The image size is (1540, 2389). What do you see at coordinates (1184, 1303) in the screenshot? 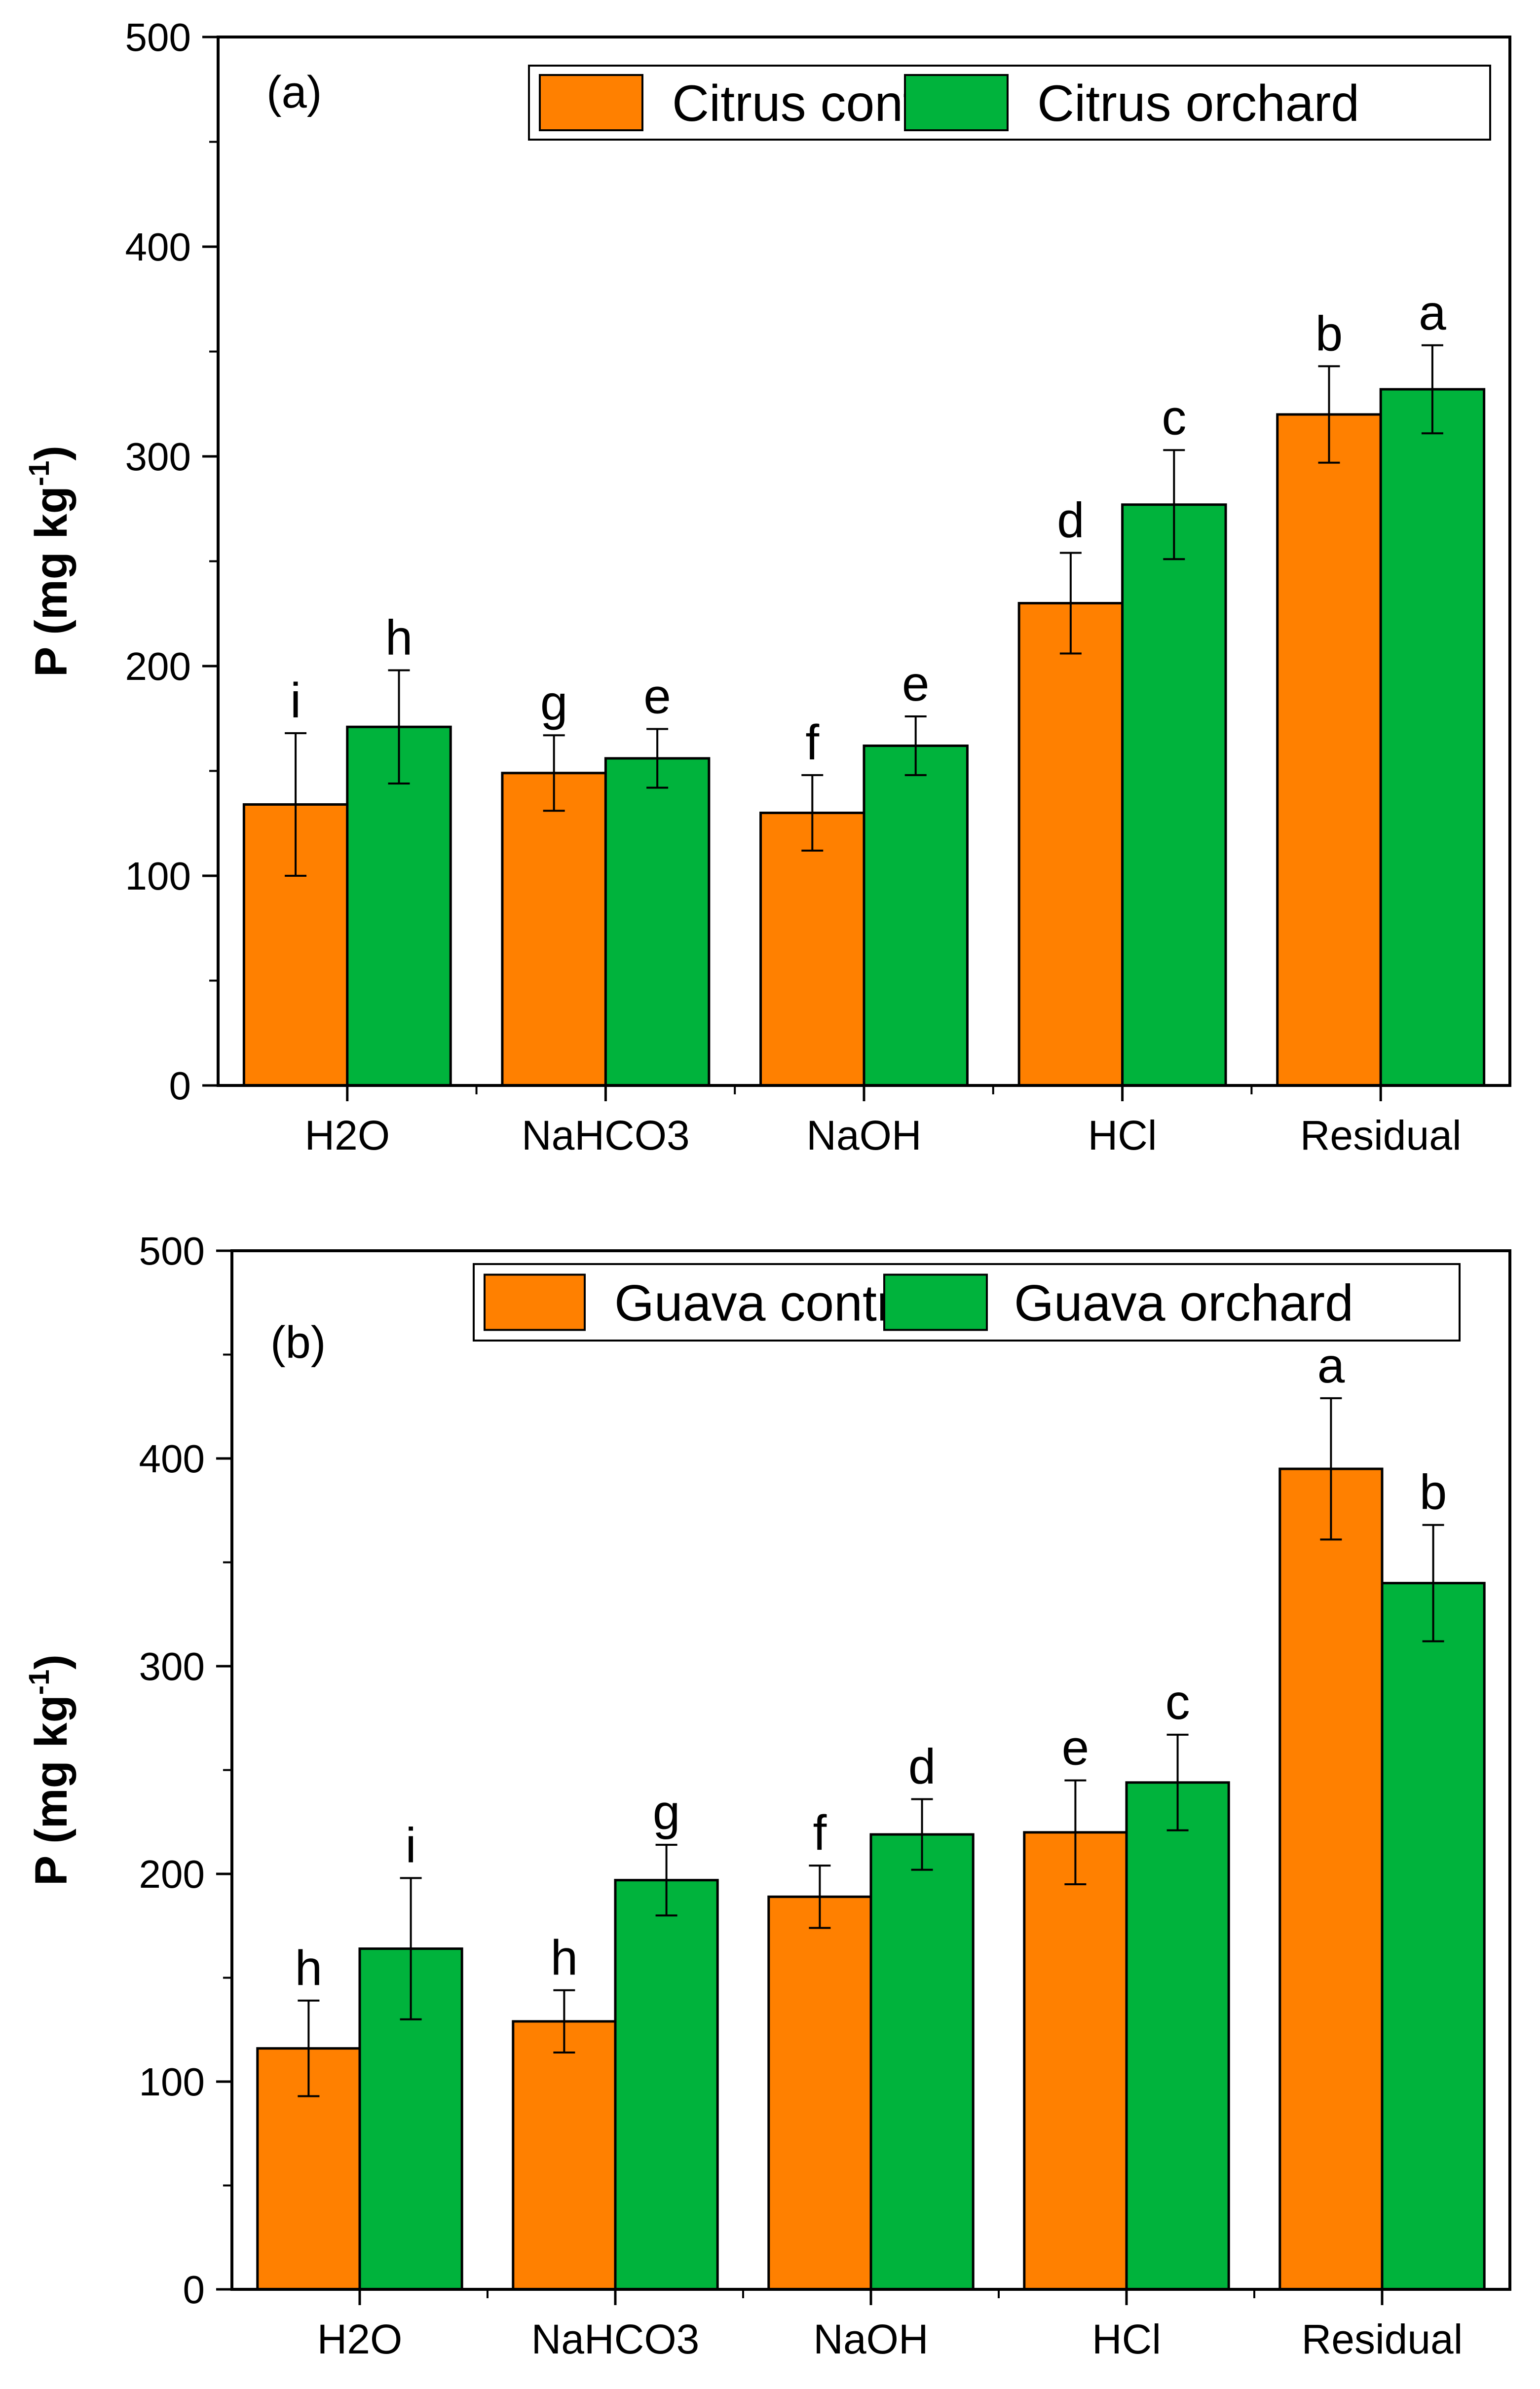
I see `legend-label-orchard: Guava orchard` at bounding box center [1184, 1303].